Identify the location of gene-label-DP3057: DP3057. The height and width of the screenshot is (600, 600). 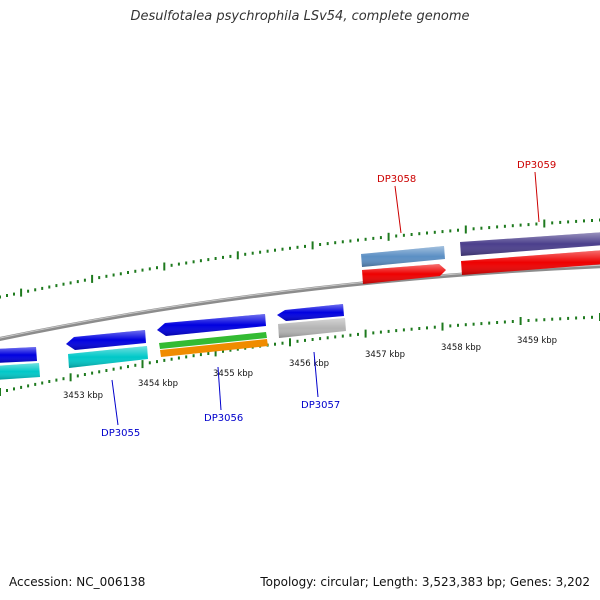
(320, 405).